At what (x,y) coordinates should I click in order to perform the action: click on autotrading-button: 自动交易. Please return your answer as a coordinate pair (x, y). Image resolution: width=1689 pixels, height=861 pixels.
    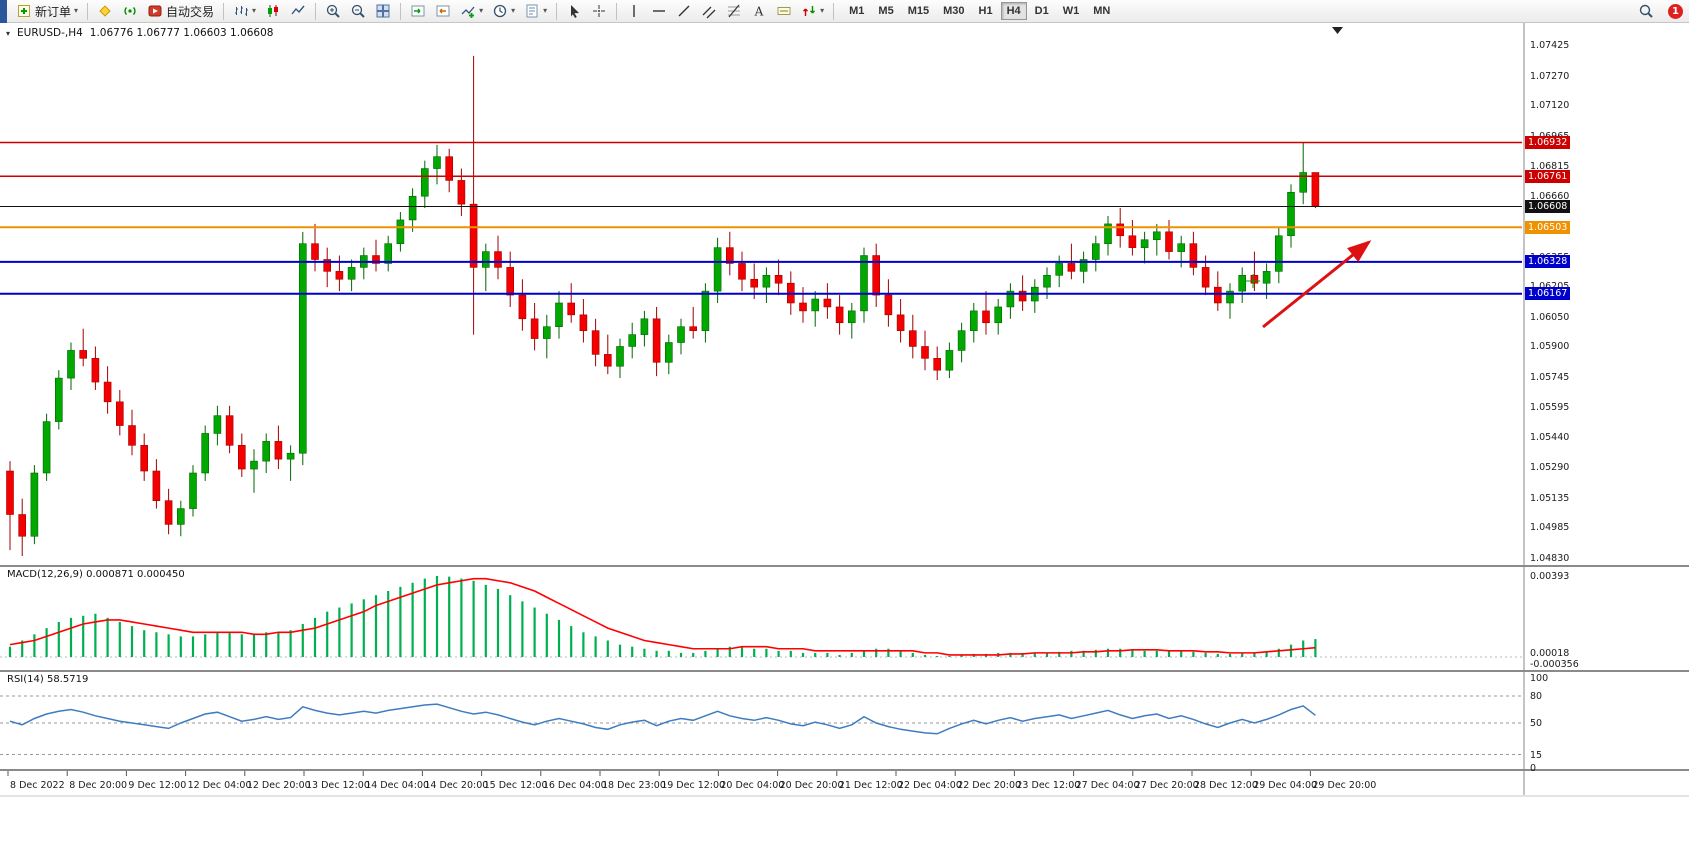
    Looking at the image, I should click on (180, 11).